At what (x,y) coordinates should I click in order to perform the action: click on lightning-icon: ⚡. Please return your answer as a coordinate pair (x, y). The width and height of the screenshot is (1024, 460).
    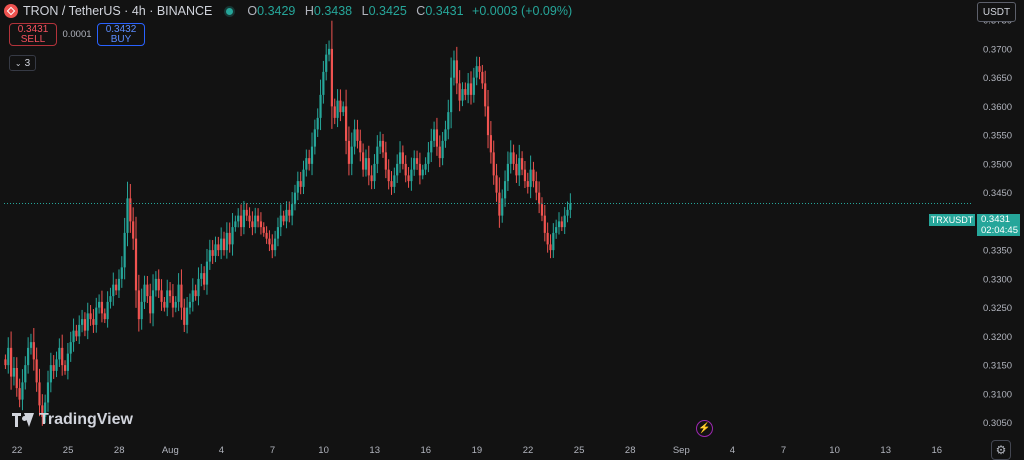
    Looking at the image, I should click on (704, 428).